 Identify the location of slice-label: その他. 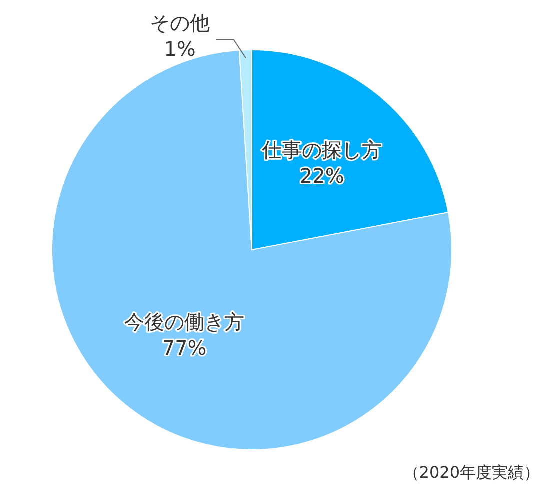
(180, 23).